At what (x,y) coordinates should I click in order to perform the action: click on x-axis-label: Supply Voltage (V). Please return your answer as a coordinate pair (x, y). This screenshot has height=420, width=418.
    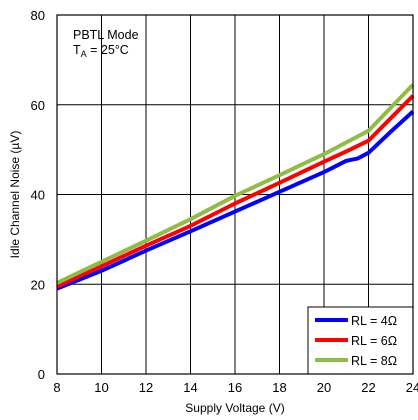
    Looking at the image, I should click on (234, 408).